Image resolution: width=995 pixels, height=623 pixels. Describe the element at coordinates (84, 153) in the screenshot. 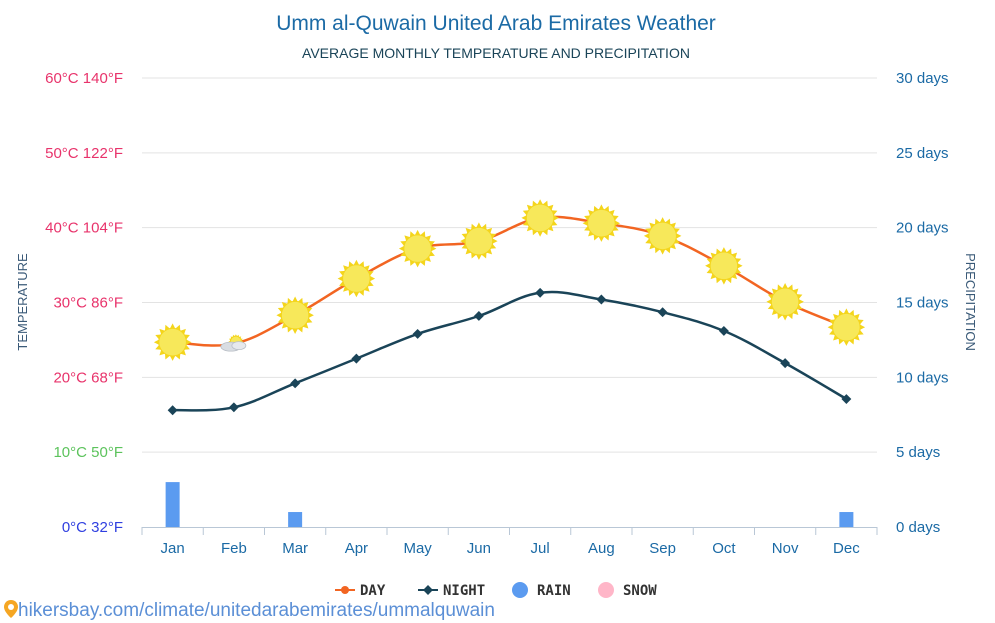

I see `temperature-tick-label: 50°C 122°F` at that location.